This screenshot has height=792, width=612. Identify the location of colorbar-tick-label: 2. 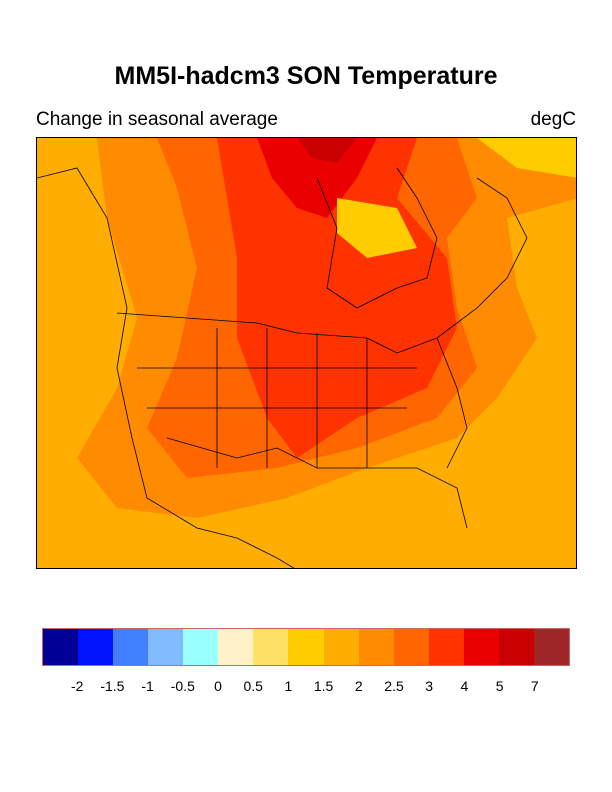
(358, 686).